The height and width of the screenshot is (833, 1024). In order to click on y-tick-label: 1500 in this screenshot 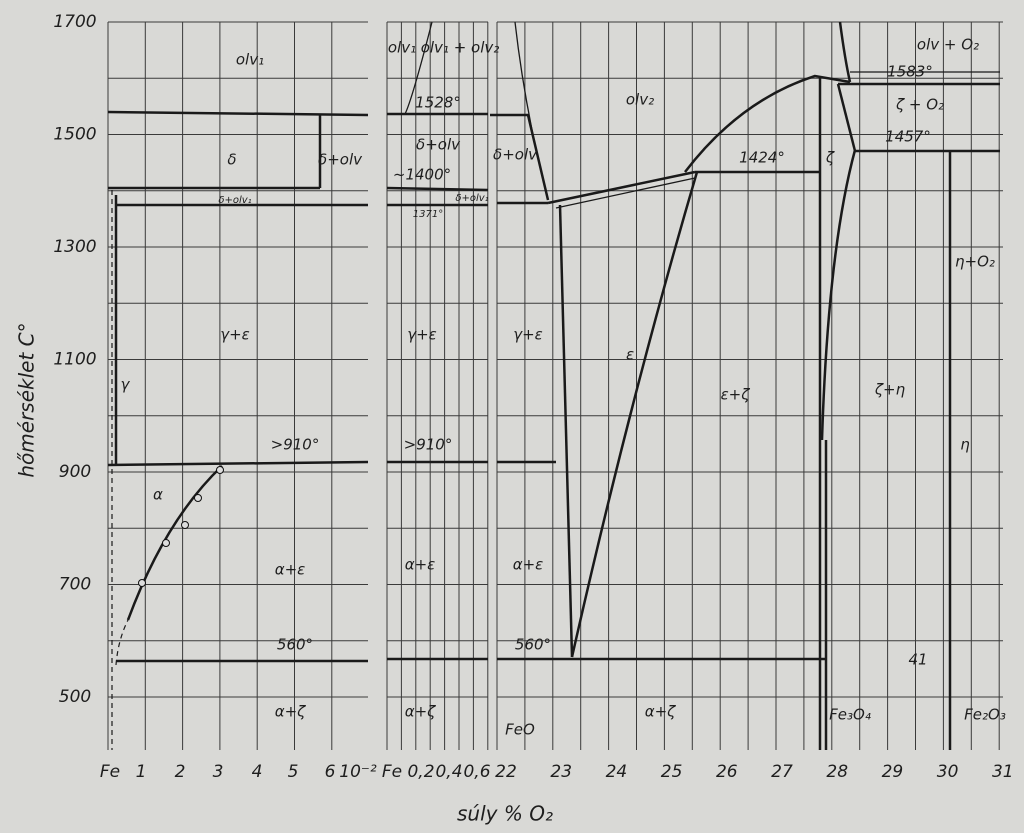, I will do `click(74, 135)`.